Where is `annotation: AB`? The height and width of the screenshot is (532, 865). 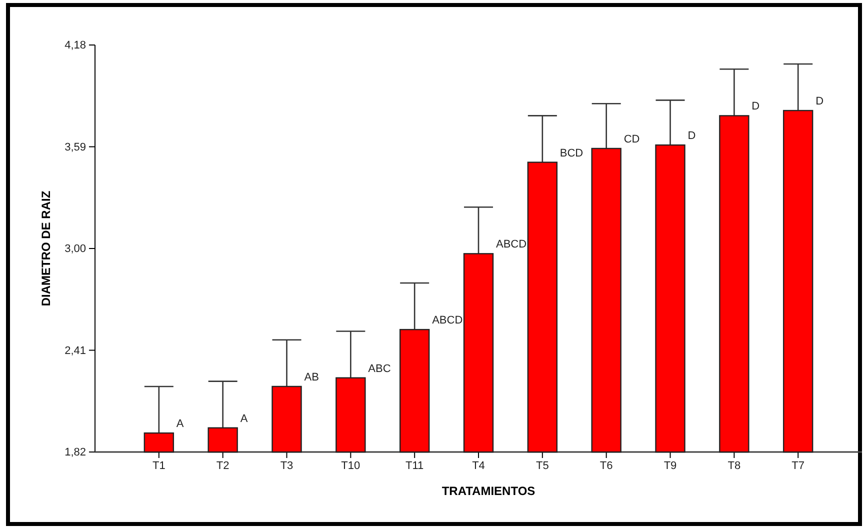
annotation: AB is located at coordinates (311, 377).